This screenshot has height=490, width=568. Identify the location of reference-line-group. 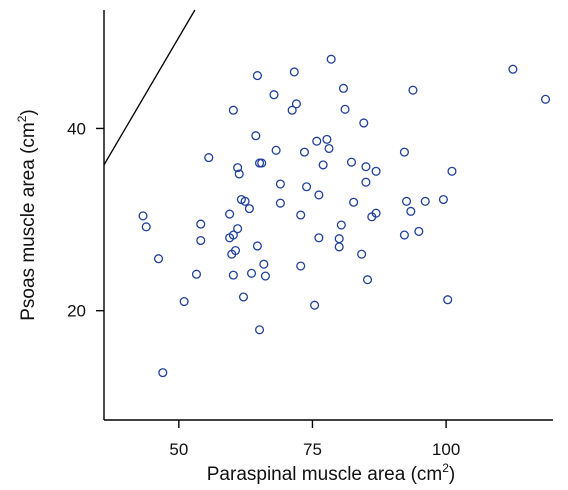
(149, 87).